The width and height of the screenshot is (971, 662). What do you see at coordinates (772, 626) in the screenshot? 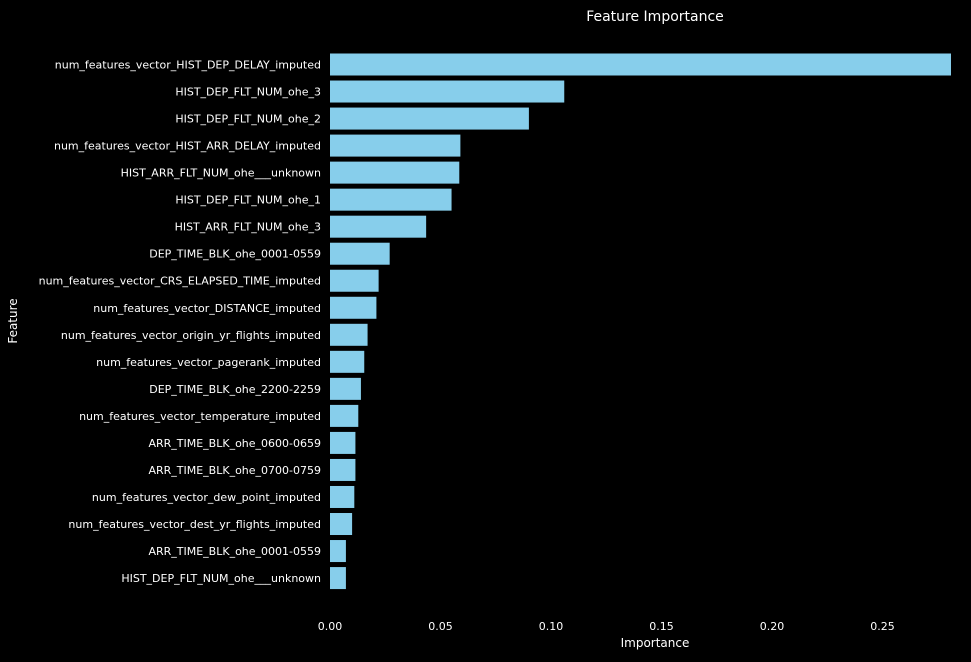
I see `x-tick-label: 0.20` at bounding box center [772, 626].